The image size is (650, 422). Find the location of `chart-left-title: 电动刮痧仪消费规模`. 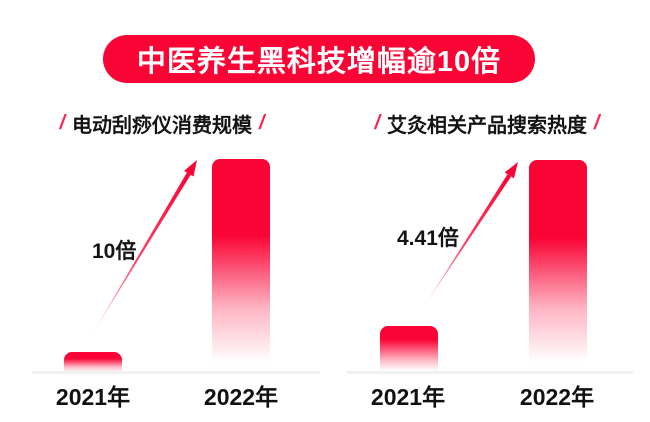

chart-left-title: 电动刮痧仪消费规模 is located at coordinates (162, 125).